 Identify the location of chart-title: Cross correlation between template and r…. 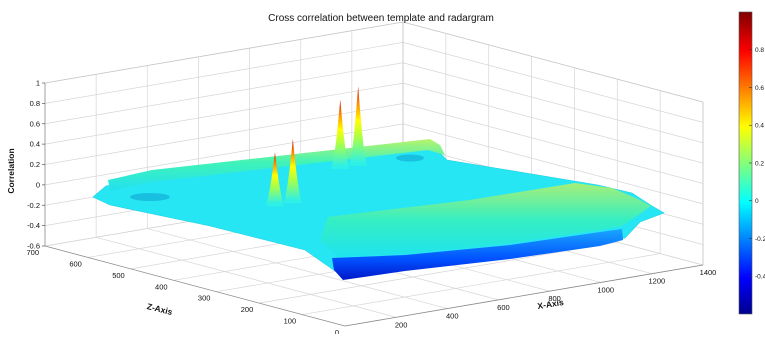
(381, 18).